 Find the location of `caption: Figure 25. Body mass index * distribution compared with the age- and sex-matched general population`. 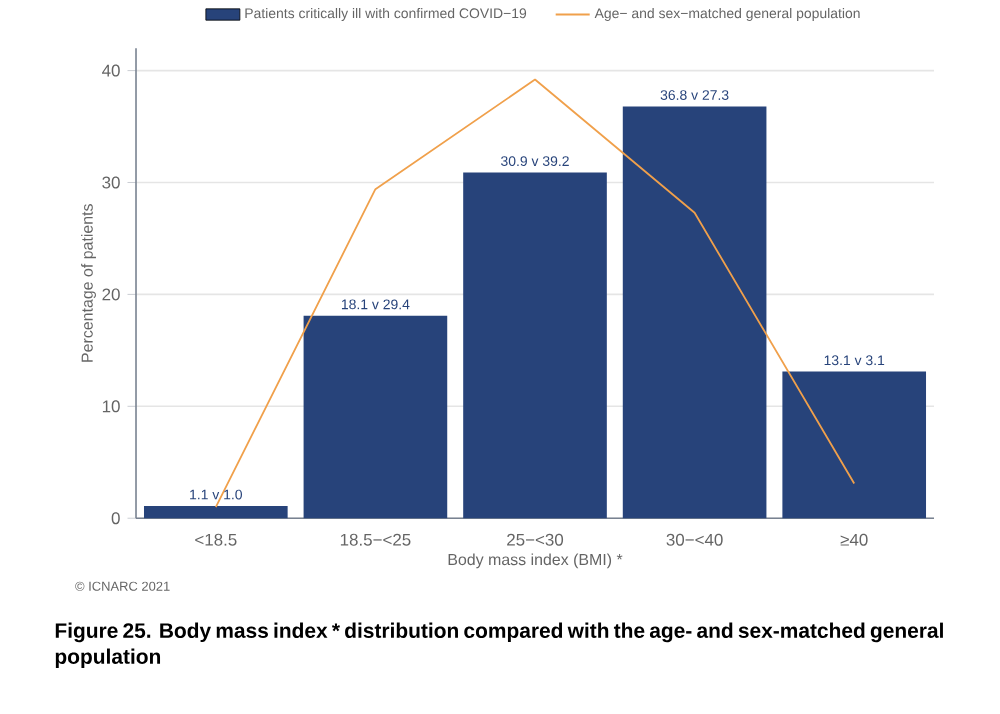

caption: Figure 25. Body mass index * distribution compared with the age- and sex-matched general population is located at coordinates (499, 645).